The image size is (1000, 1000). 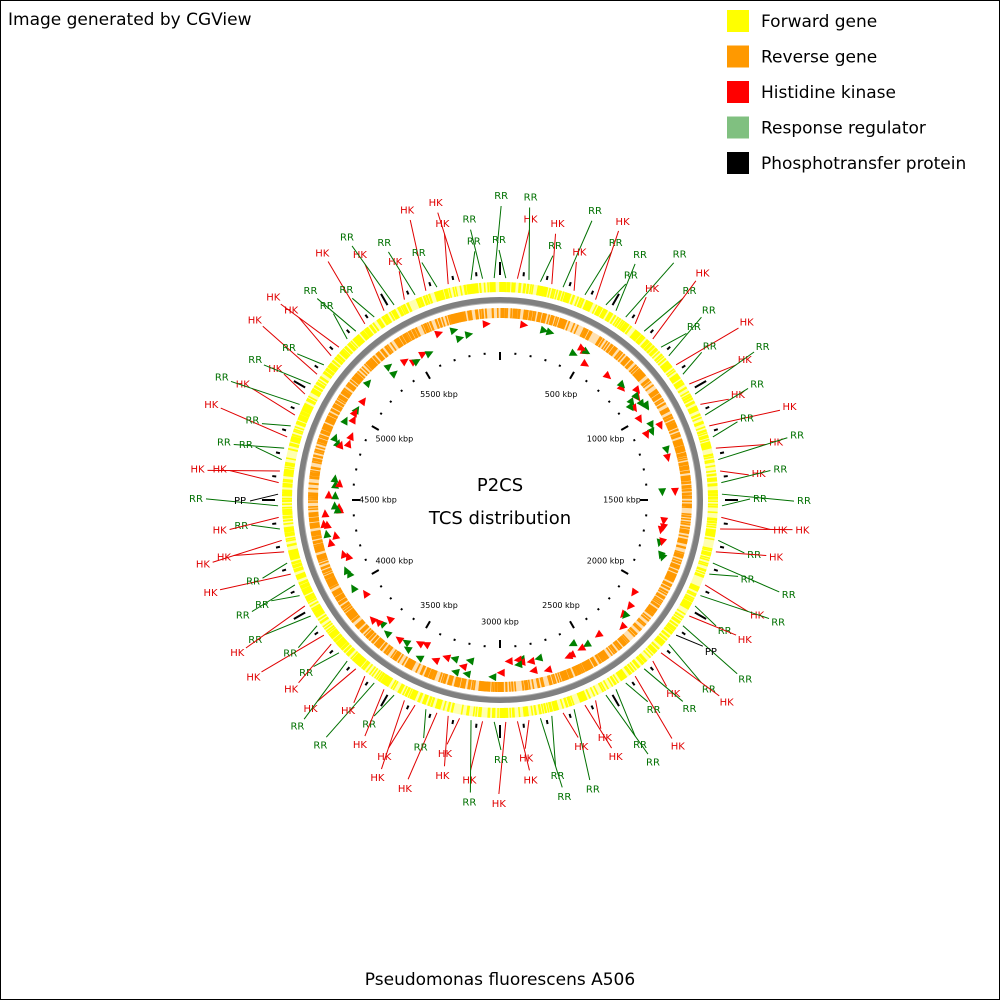 What do you see at coordinates (439, 394) in the screenshot?
I see `scale-label: 5500 kbp` at bounding box center [439, 394].